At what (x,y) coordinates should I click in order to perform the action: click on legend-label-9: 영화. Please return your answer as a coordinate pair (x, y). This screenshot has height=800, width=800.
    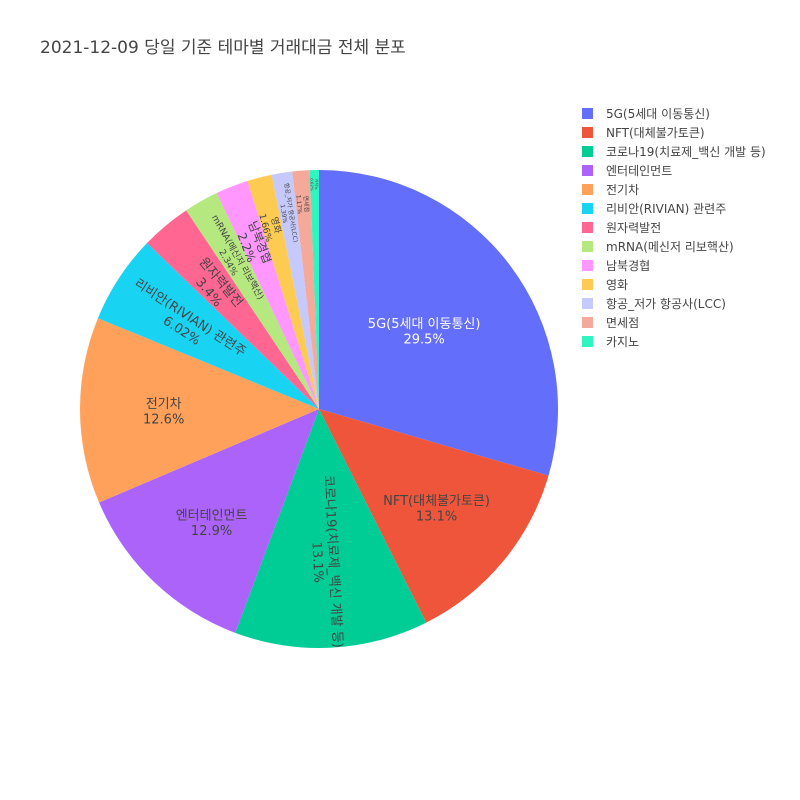
    Looking at the image, I should click on (617, 285).